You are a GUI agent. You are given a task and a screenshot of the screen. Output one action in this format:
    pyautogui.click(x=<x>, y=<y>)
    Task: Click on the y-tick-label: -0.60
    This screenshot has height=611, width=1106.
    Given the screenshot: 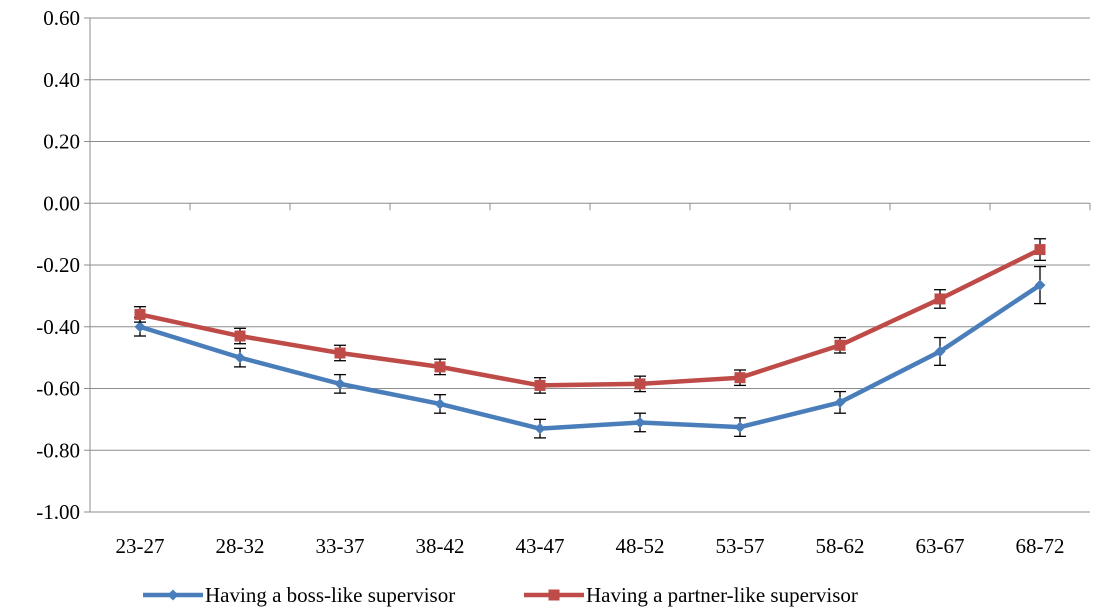 What is the action you would take?
    pyautogui.click(x=58, y=389)
    